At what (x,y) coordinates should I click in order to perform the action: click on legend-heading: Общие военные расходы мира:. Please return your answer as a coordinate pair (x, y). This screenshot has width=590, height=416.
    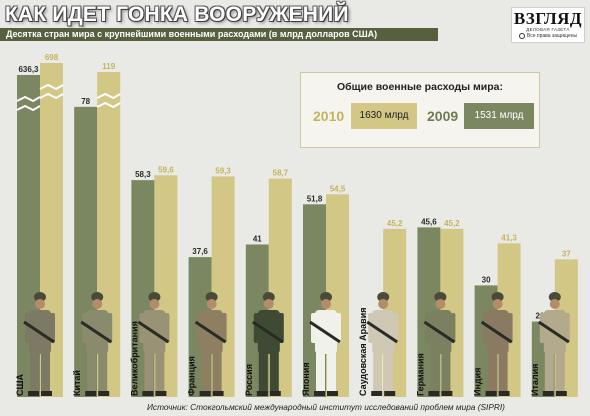
    Looking at the image, I should click on (420, 87).